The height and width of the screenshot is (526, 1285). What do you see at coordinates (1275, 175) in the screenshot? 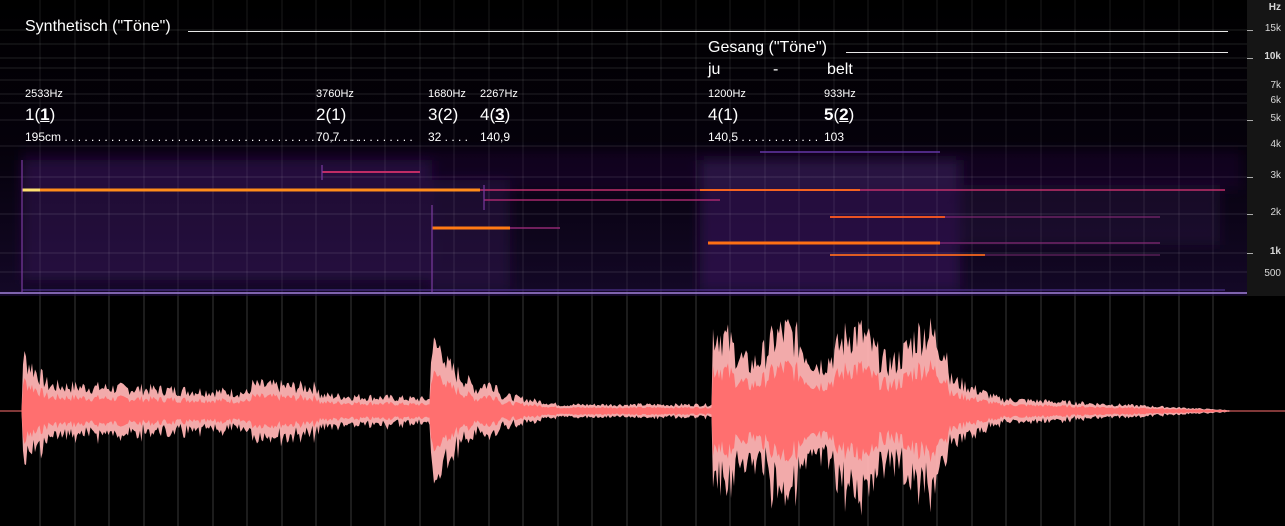
I see `tick-3k: 3k` at bounding box center [1275, 175].